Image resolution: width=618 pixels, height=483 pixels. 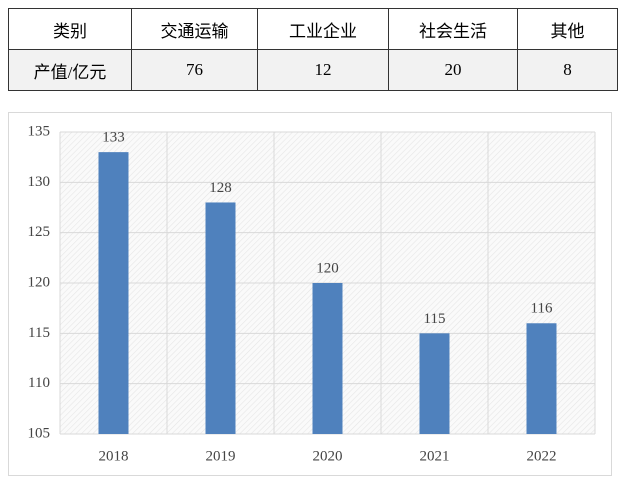 I want to click on x-tick-label: 2021, so click(x=435, y=456).